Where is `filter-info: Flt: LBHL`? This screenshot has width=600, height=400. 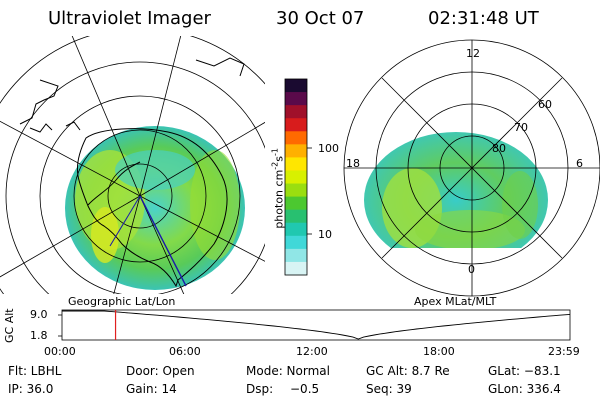 filter-info: Flt: LBHL is located at coordinates (35, 371).